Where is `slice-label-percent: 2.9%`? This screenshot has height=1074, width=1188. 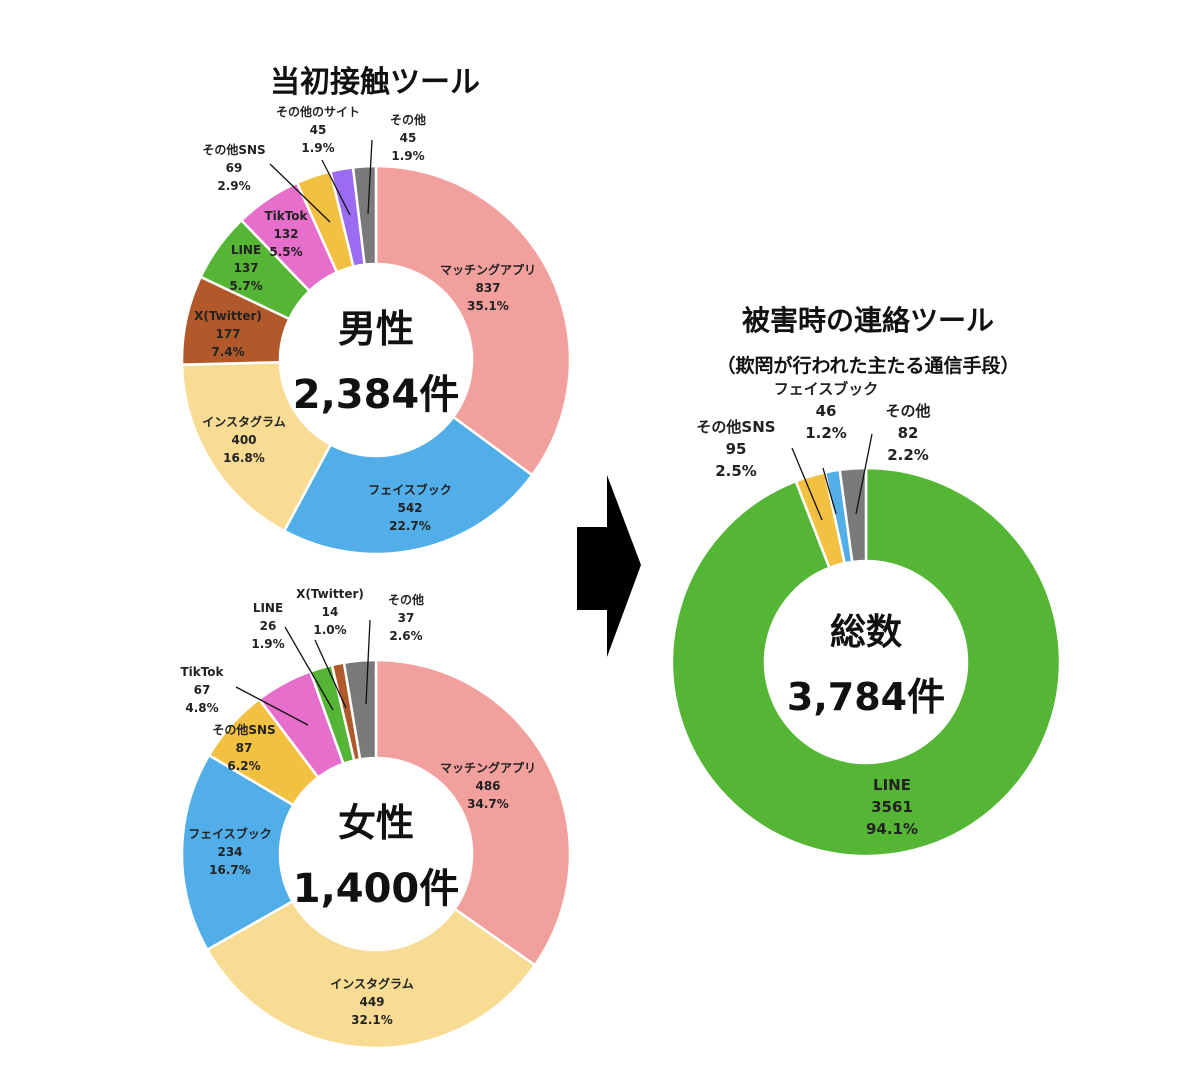
slice-label-percent: 2.9% is located at coordinates (233, 186).